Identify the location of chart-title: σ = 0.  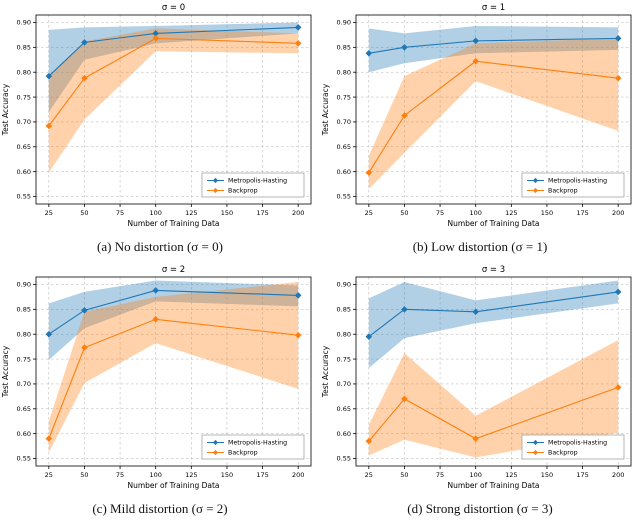
(173, 8).